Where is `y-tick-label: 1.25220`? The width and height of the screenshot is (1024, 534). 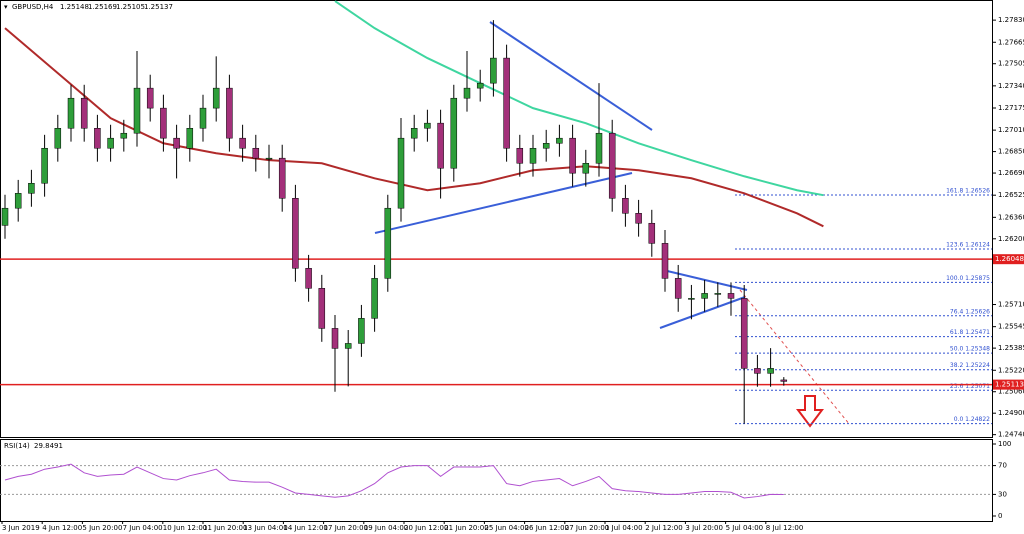
y-tick-label: 1.25220 is located at coordinates (1011, 370).